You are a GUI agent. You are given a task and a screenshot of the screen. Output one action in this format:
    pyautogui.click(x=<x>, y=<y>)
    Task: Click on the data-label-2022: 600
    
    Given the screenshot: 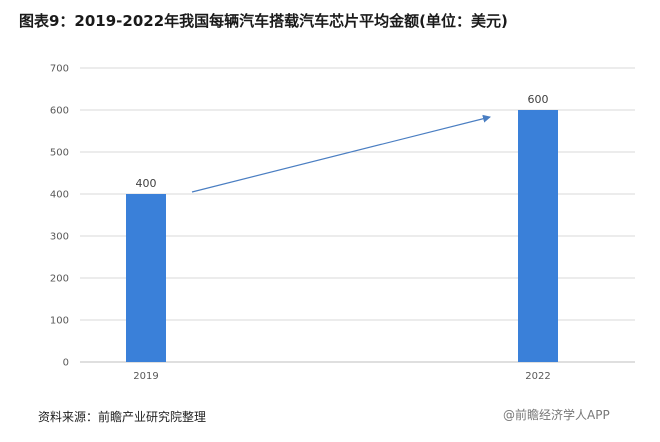 What is the action you would take?
    pyautogui.click(x=538, y=99)
    